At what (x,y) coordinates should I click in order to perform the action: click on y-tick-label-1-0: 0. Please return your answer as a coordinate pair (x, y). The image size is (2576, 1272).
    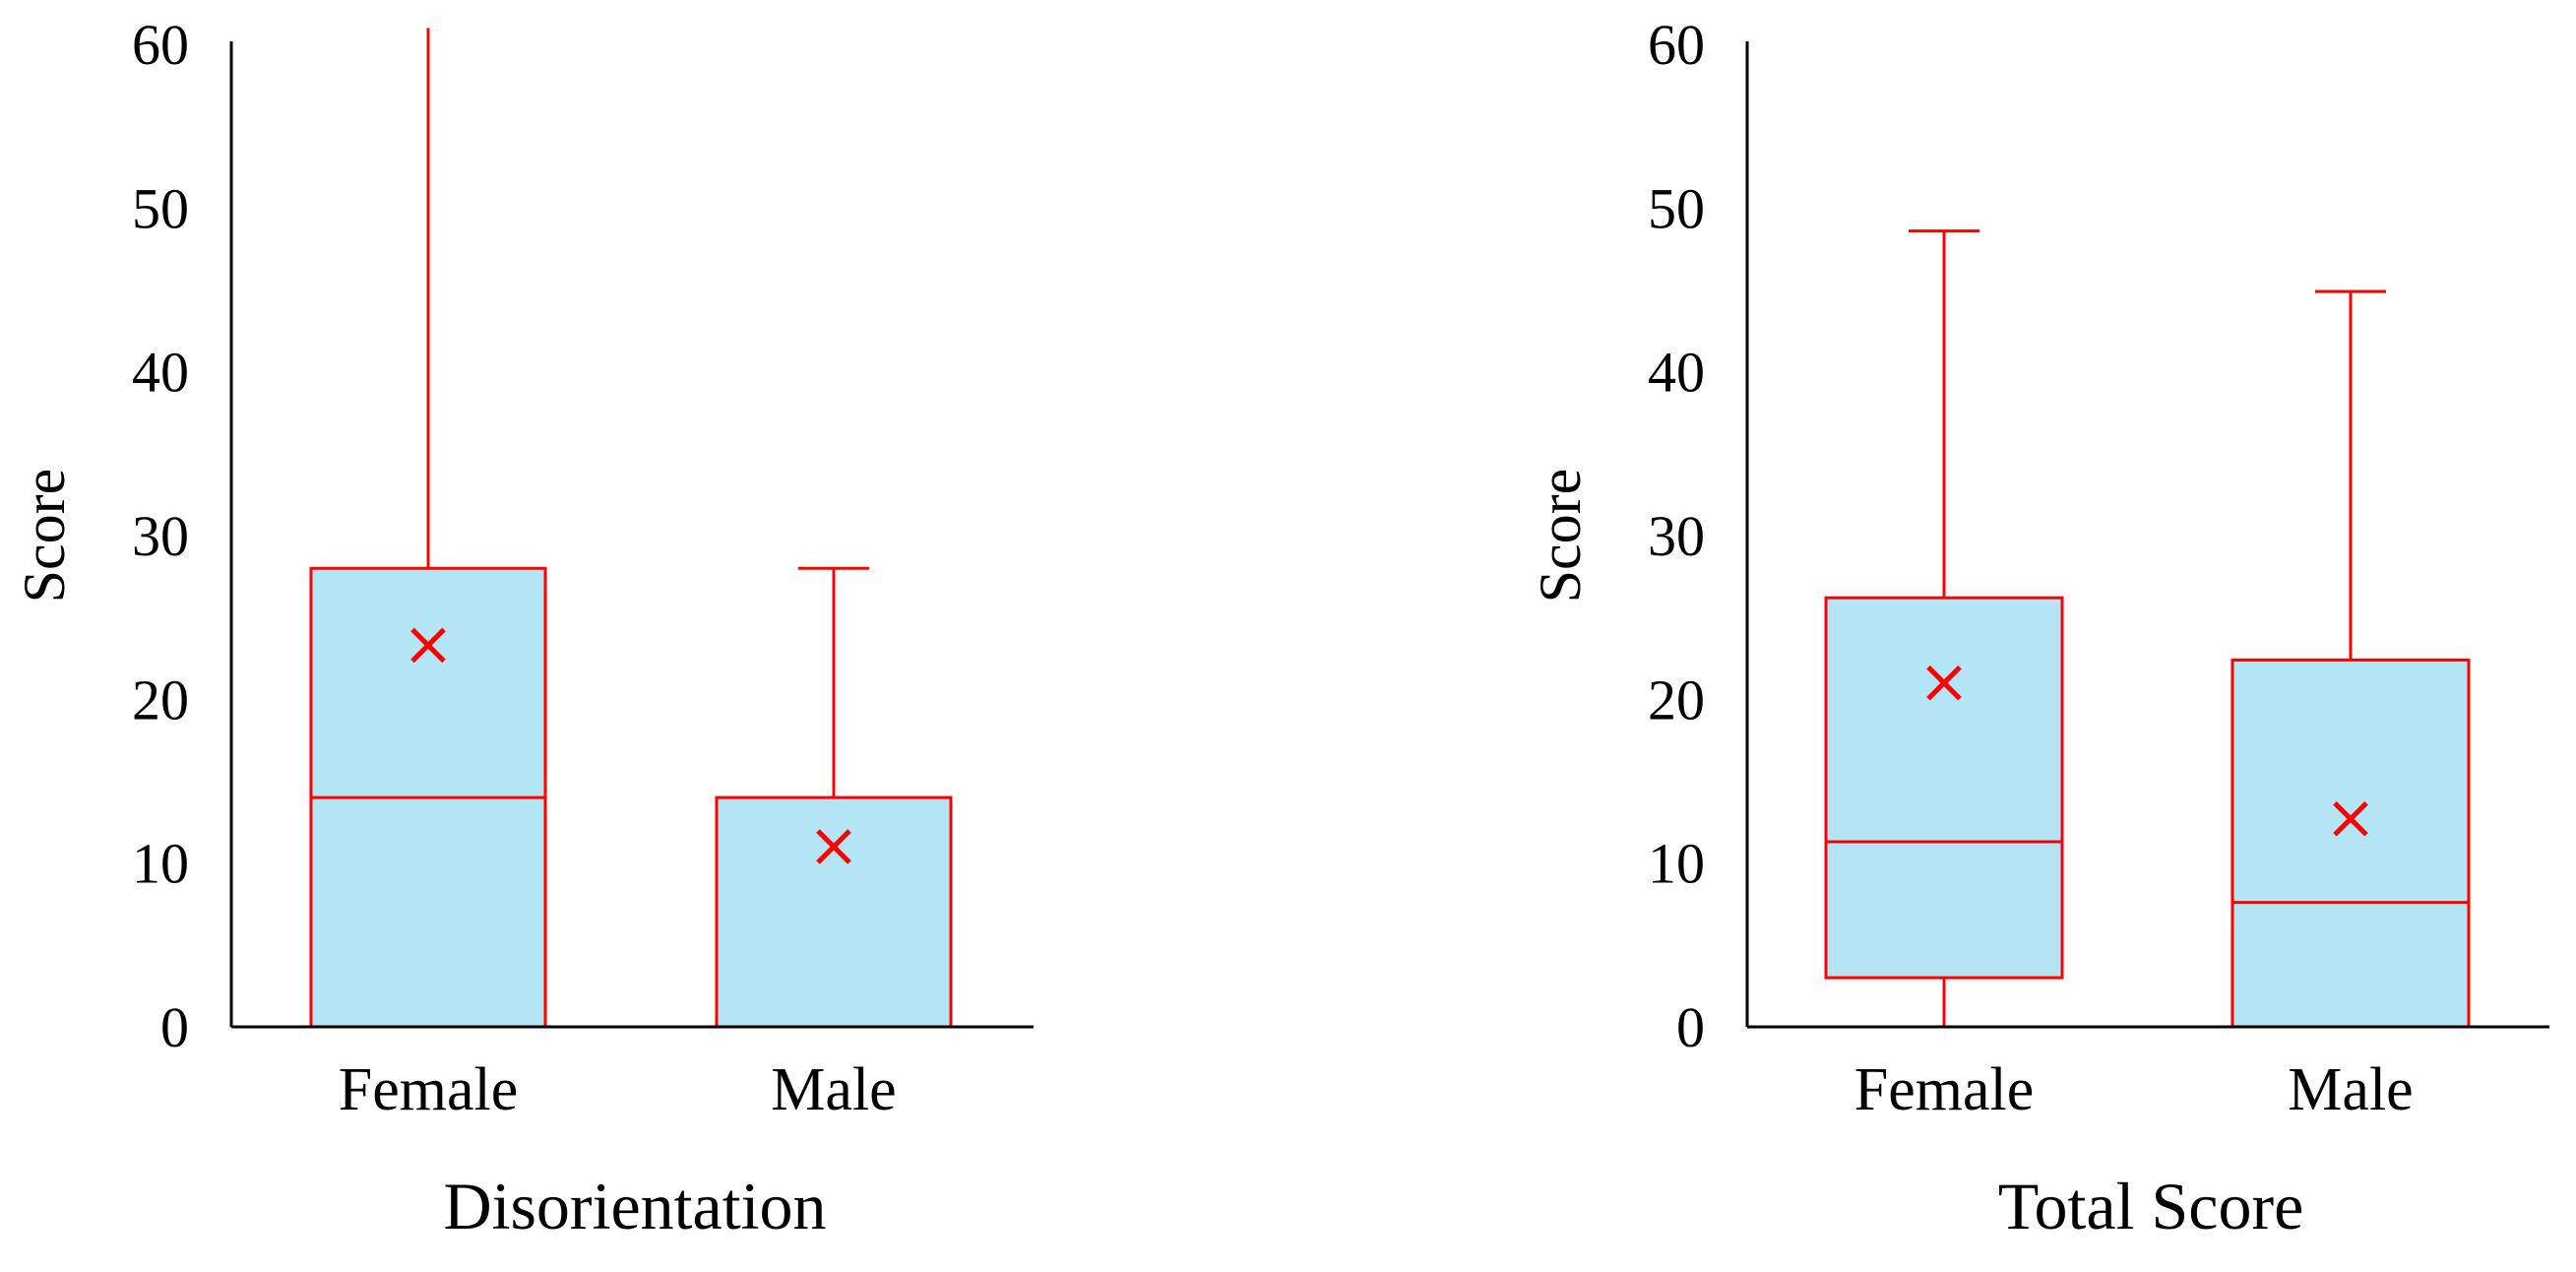
    Looking at the image, I should click on (1691, 1027).